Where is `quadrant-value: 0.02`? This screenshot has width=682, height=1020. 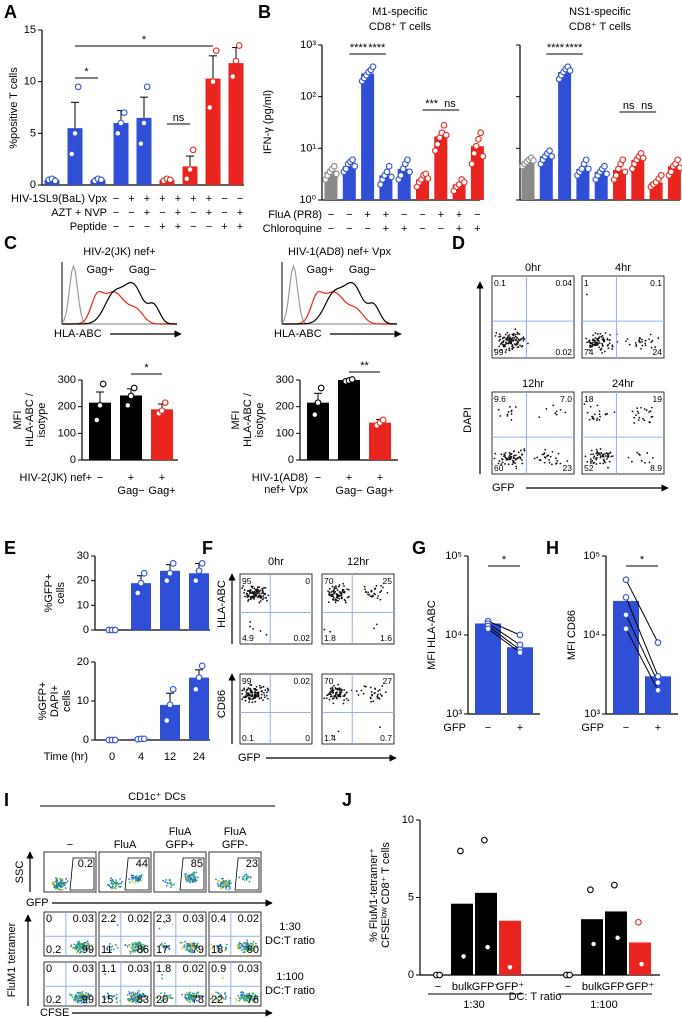
quadrant-value: 0.02 is located at coordinates (248, 919).